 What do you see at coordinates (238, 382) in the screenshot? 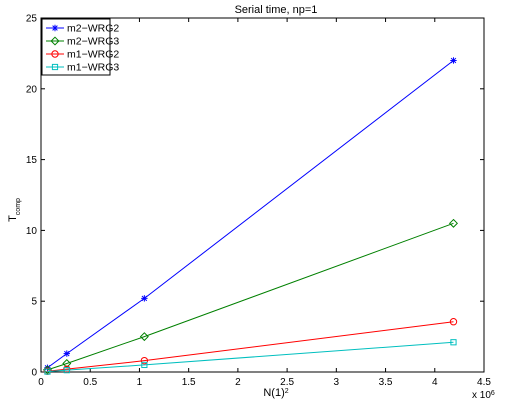
I see `x-tick-label: 2` at bounding box center [238, 382].